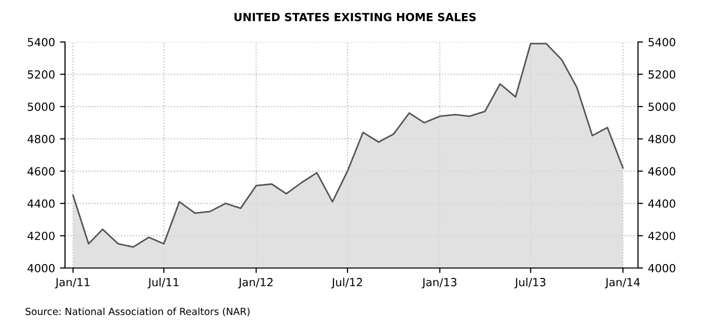  What do you see at coordinates (72, 283) in the screenshot?
I see `x-tick-label: Jan/11` at bounding box center [72, 283].